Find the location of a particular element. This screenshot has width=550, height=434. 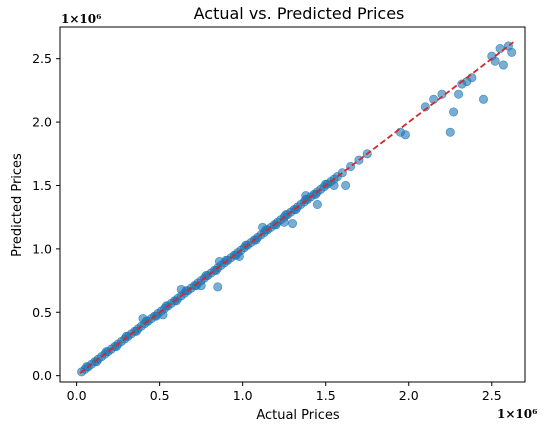

x-tick-label: 2.0 is located at coordinates (409, 395).